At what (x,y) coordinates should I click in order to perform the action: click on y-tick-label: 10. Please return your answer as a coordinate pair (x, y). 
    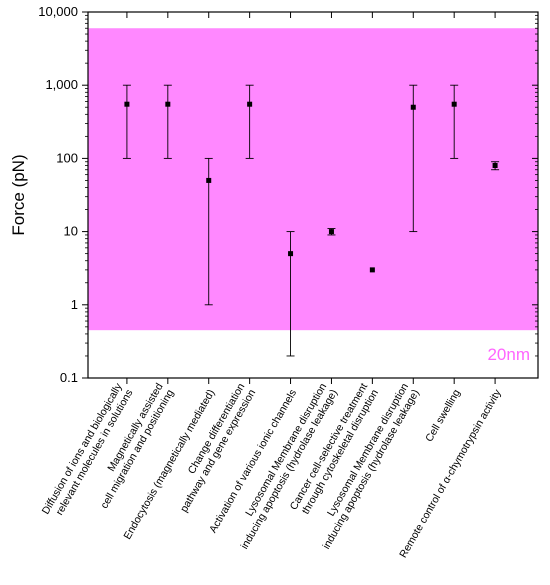
    Looking at the image, I should click on (71, 231).